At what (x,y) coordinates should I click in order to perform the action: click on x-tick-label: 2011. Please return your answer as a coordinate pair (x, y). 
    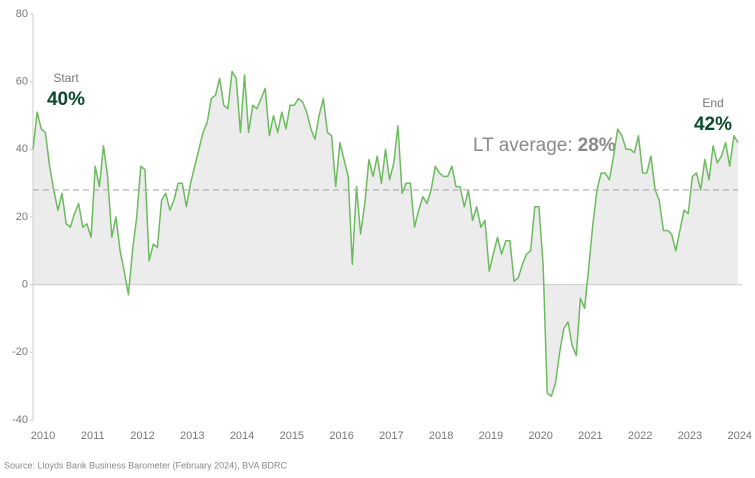
    Looking at the image, I should click on (93, 436).